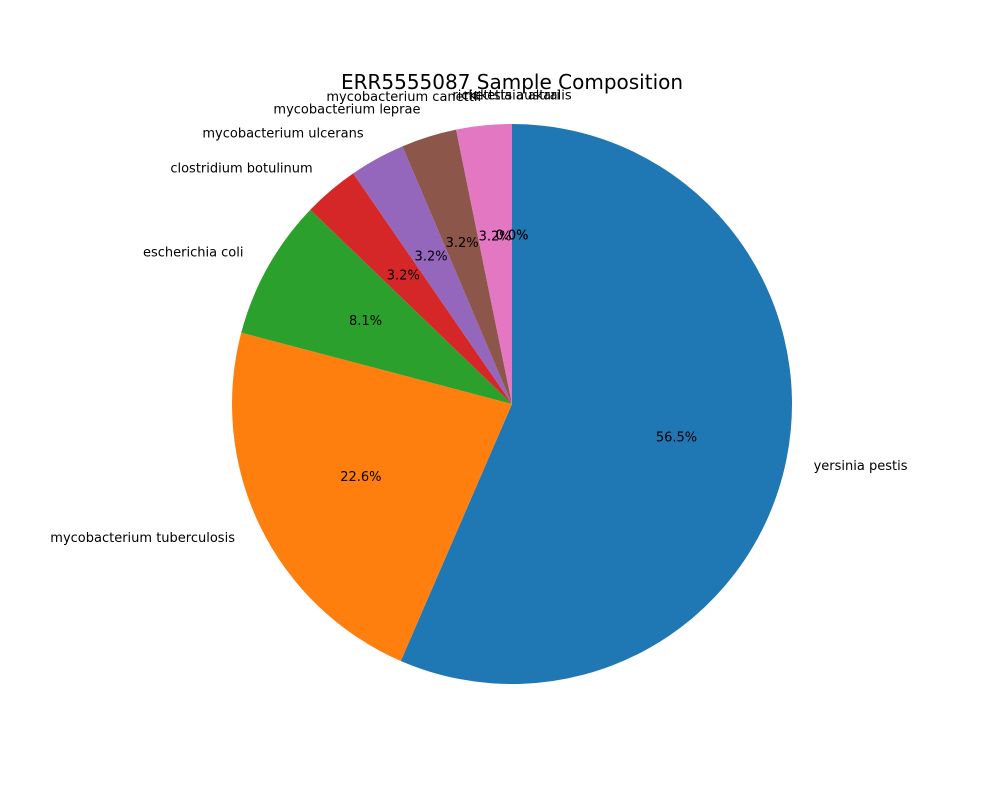 The image size is (1000, 804). Describe the element at coordinates (495, 236) in the screenshot. I see `percent-label-mycobacterium-canettii: 3.2%` at that location.